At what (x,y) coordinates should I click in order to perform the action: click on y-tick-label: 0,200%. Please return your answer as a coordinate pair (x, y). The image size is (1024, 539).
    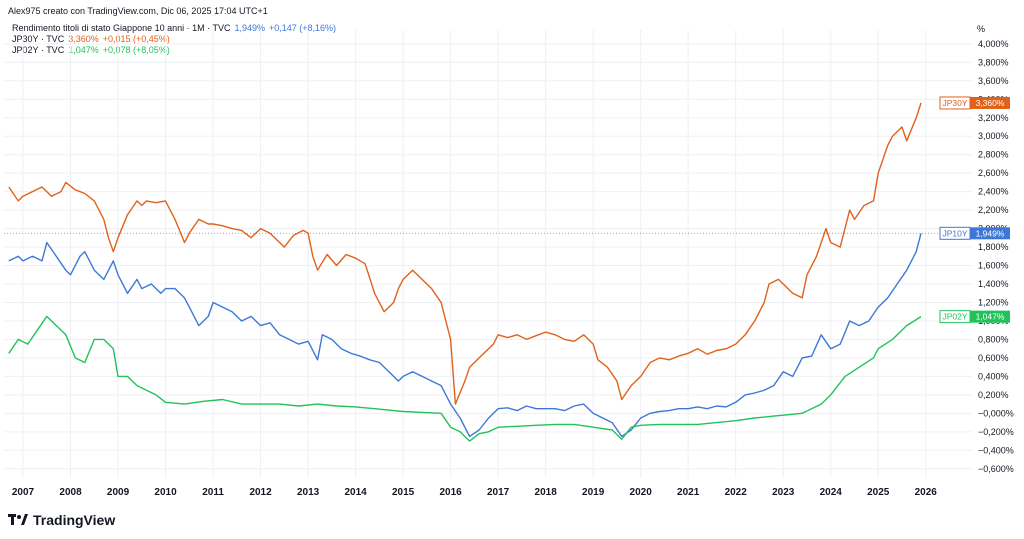
    Looking at the image, I should click on (993, 395).